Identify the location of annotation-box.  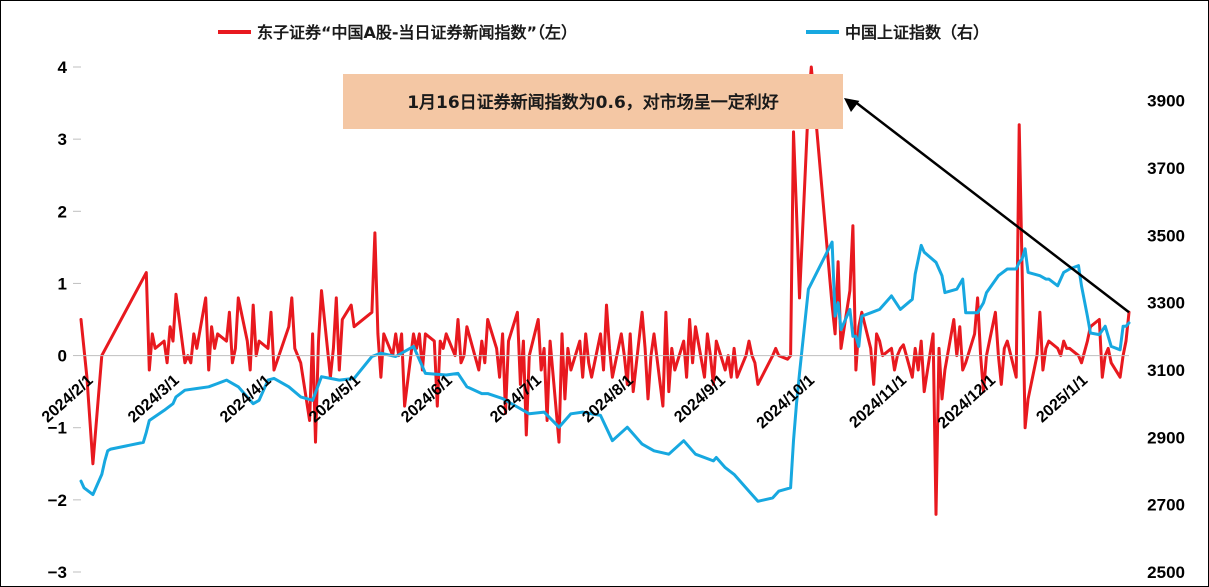
(593, 101).